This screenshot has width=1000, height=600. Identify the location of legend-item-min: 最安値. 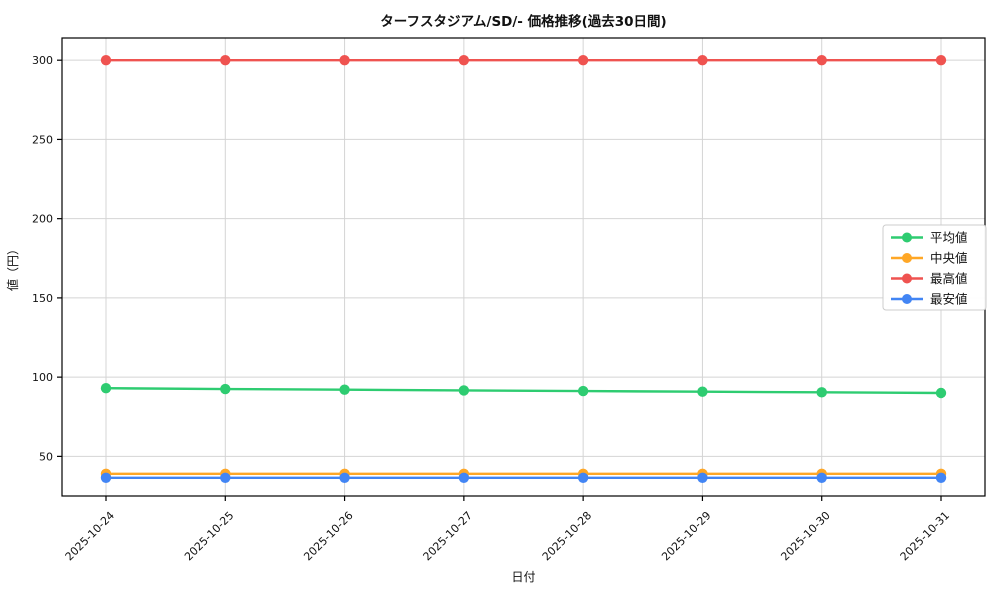
(929, 299).